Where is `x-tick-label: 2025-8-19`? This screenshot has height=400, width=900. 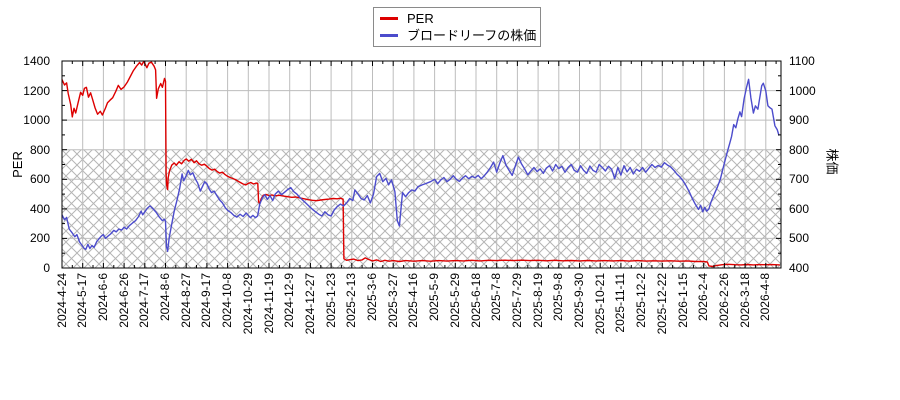 x-tick-label: 2025-8-19 is located at coordinates (537, 300).